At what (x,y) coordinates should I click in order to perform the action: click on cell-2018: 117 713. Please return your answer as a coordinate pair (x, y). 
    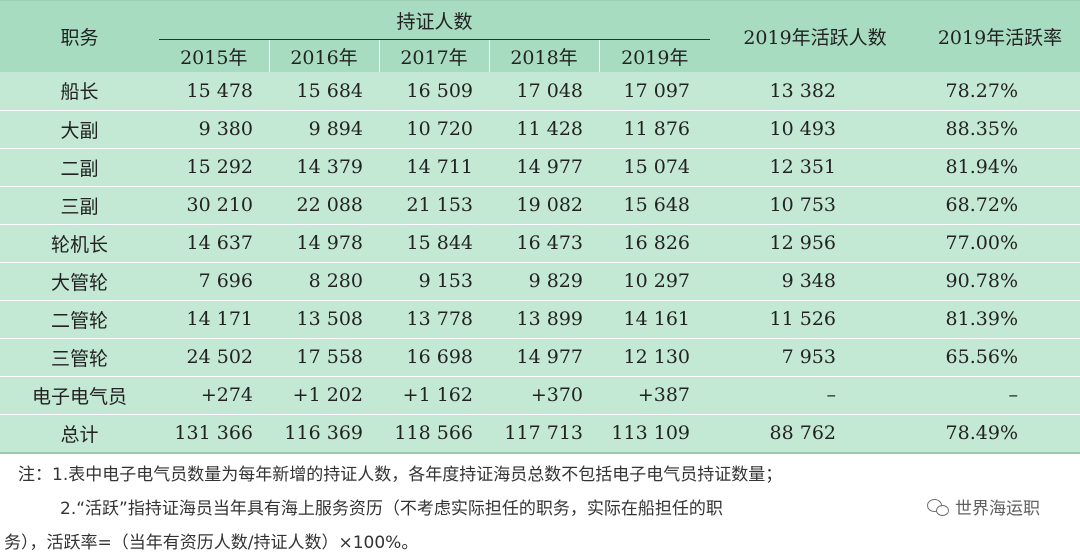
    Looking at the image, I should click on (544, 433).